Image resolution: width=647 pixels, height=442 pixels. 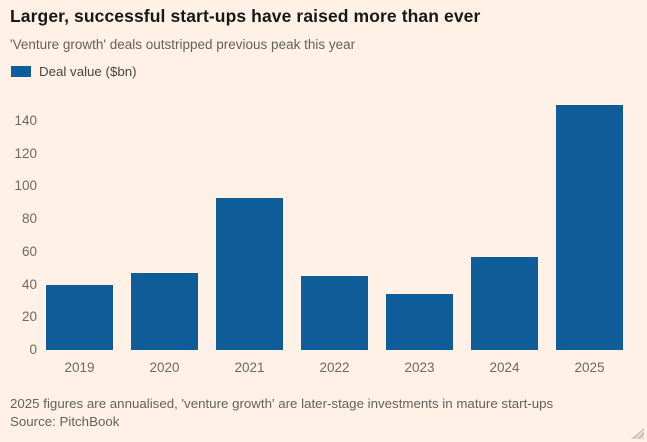 I want to click on chart-source: Source: PitchBook, so click(x=65, y=421).